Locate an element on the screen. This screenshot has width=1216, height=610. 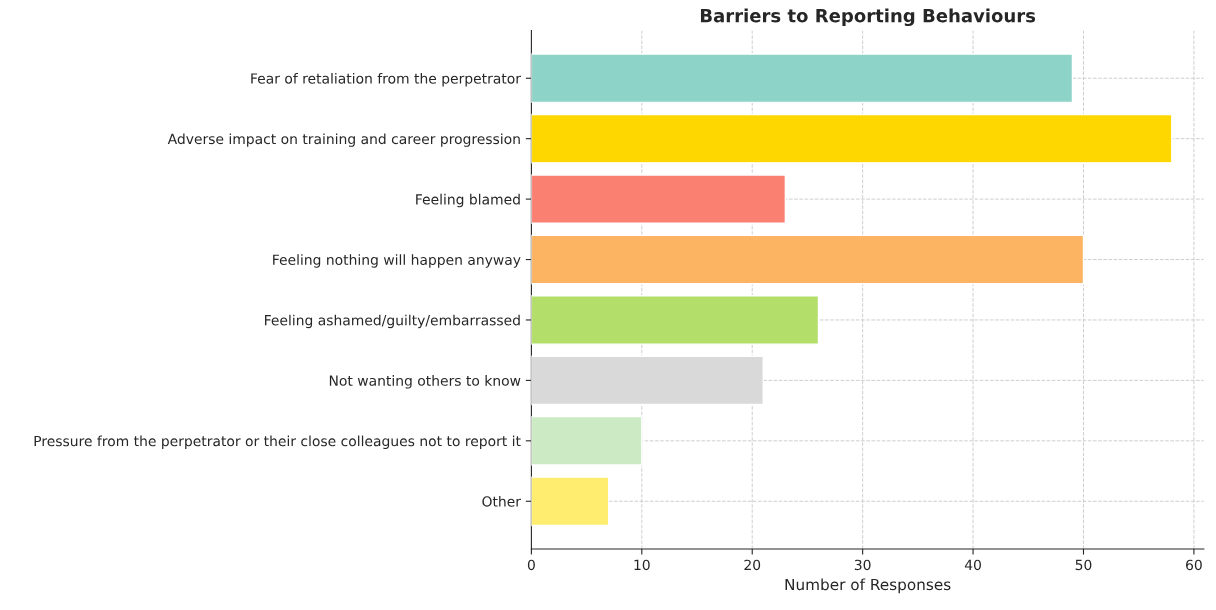
y-tick-label: Not wanting others to know is located at coordinates (425, 382).